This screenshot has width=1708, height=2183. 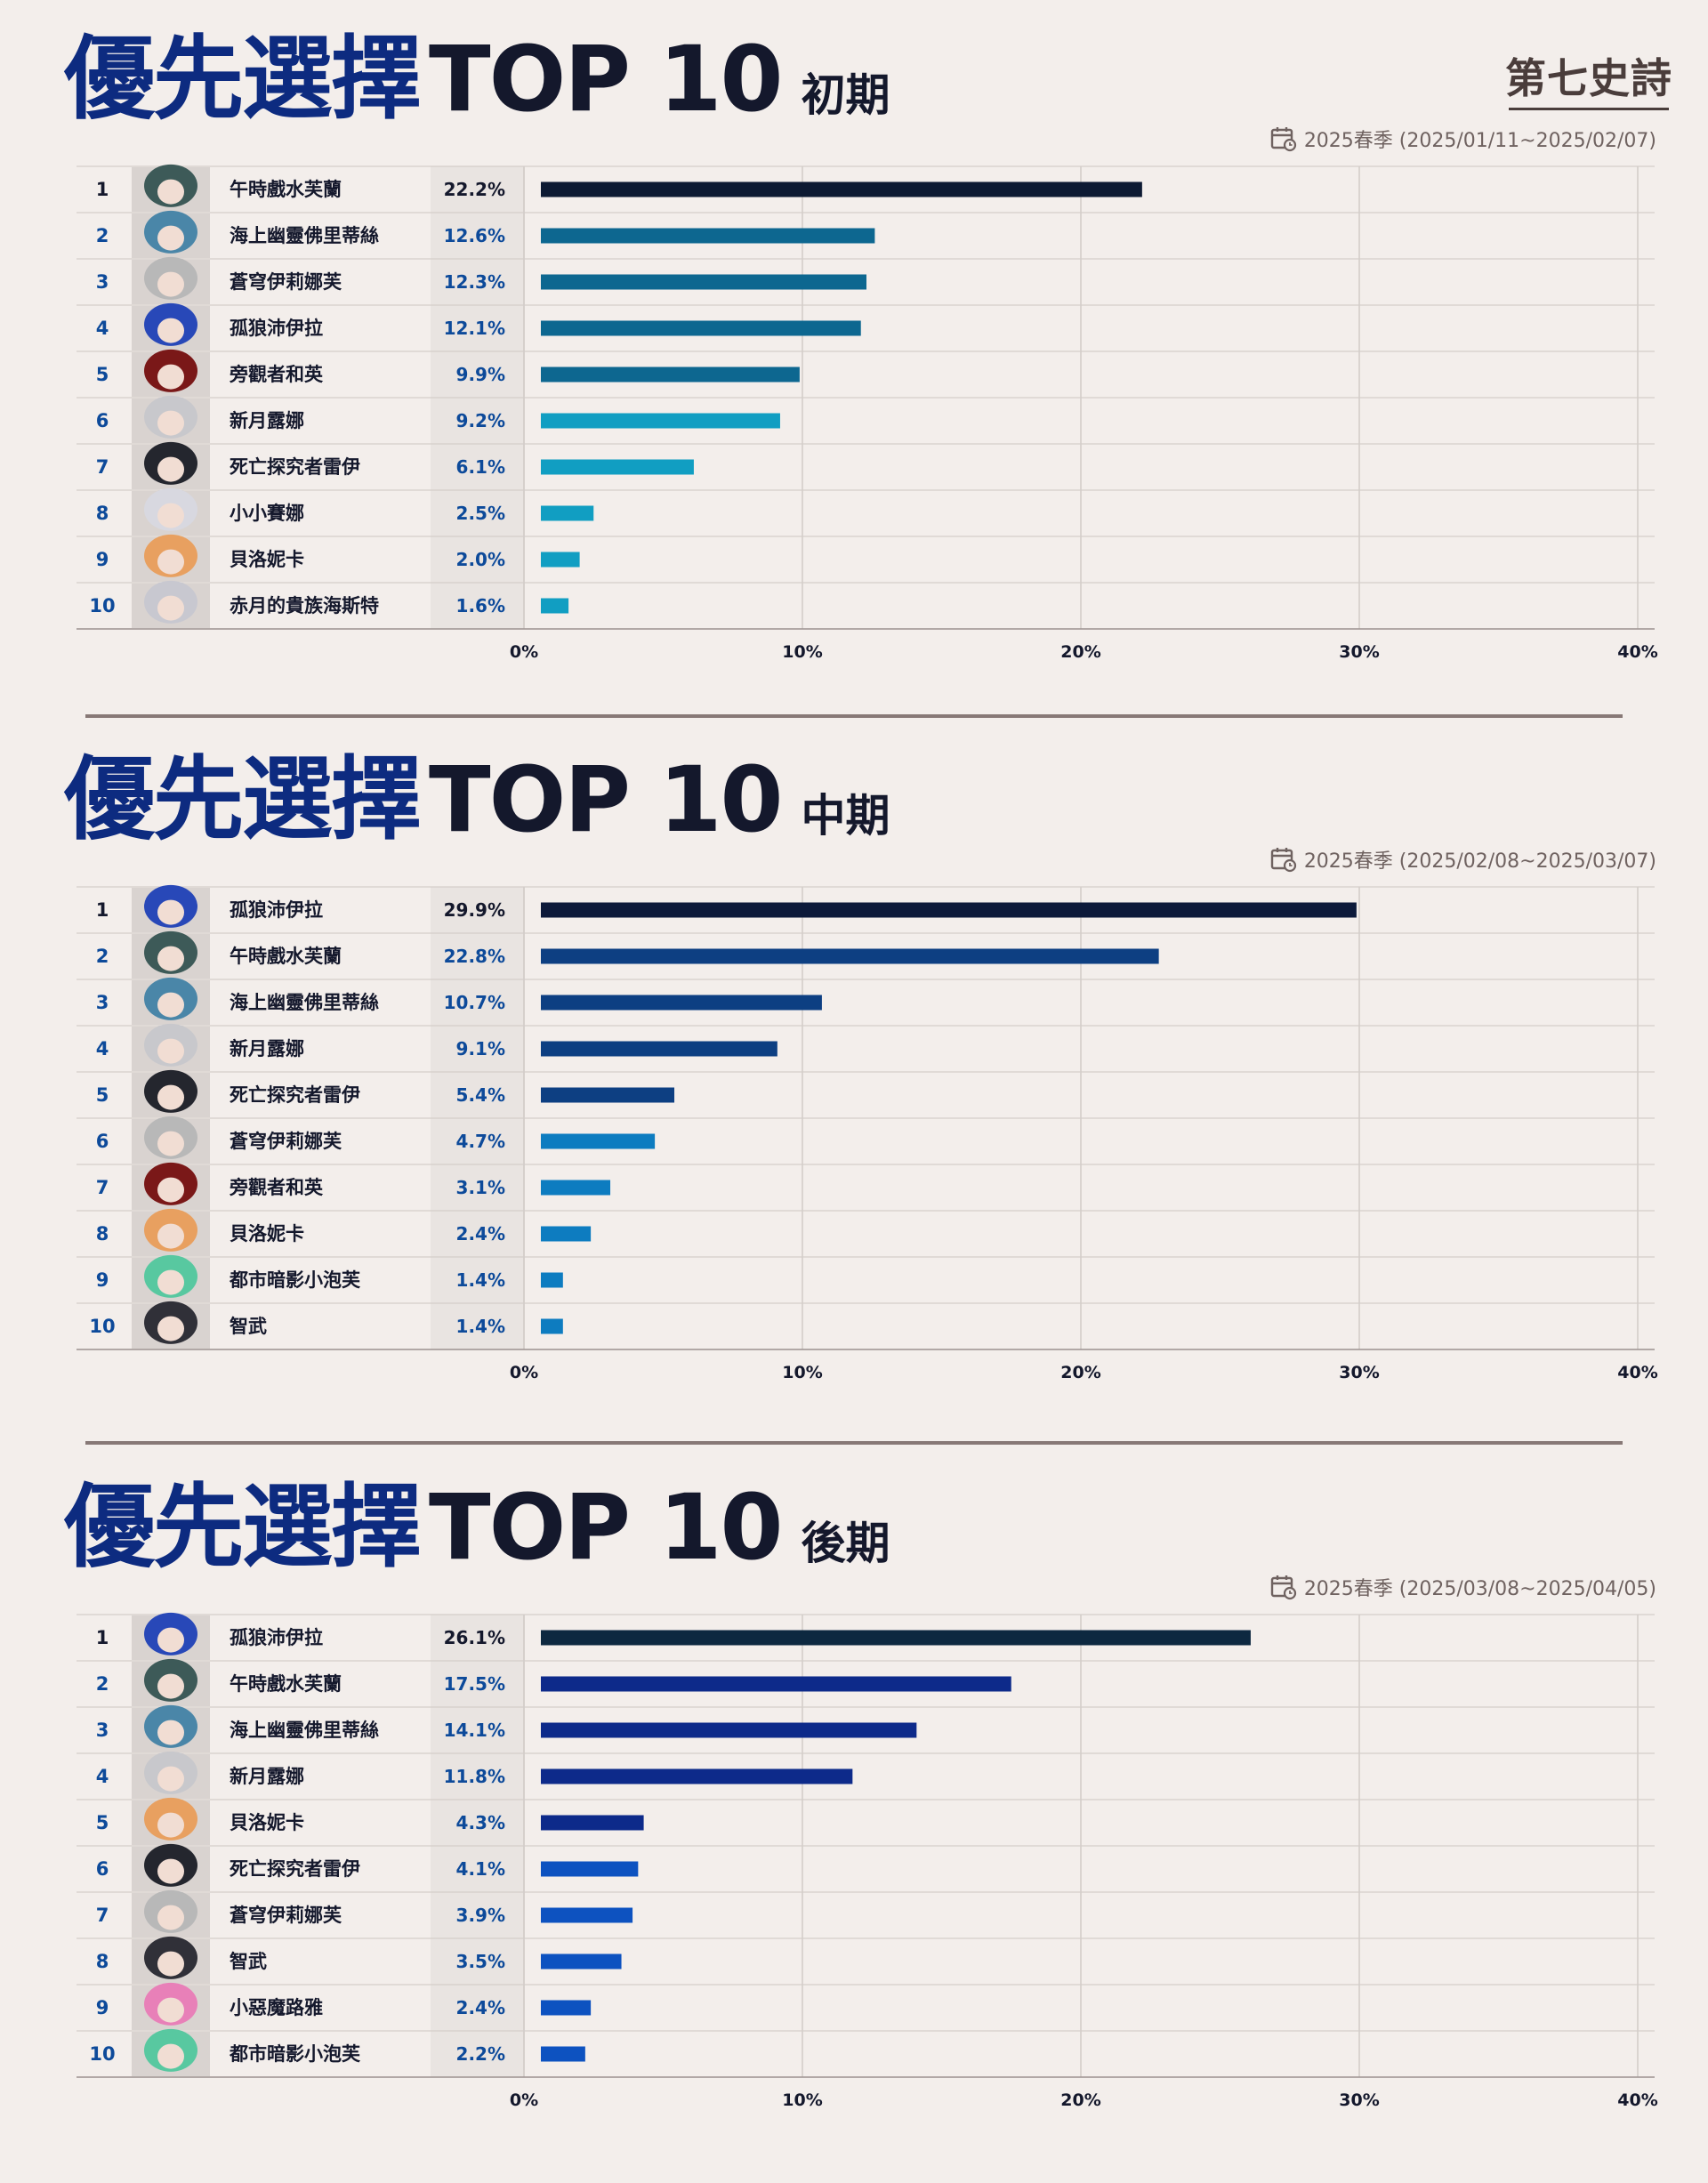 I want to click on value-label: 1.4%, so click(x=480, y=1280).